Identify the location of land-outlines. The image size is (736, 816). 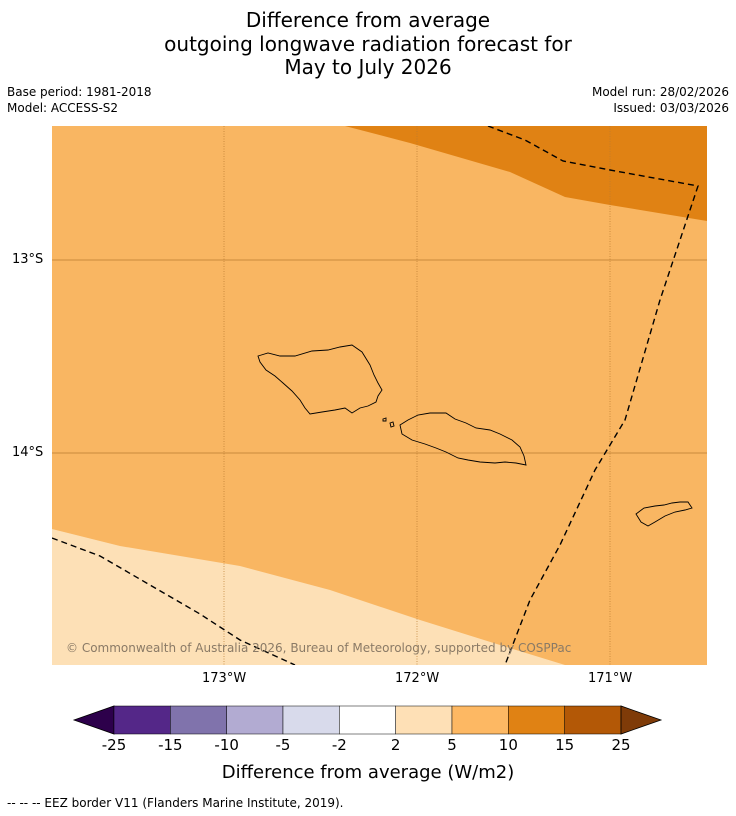
(475, 435).